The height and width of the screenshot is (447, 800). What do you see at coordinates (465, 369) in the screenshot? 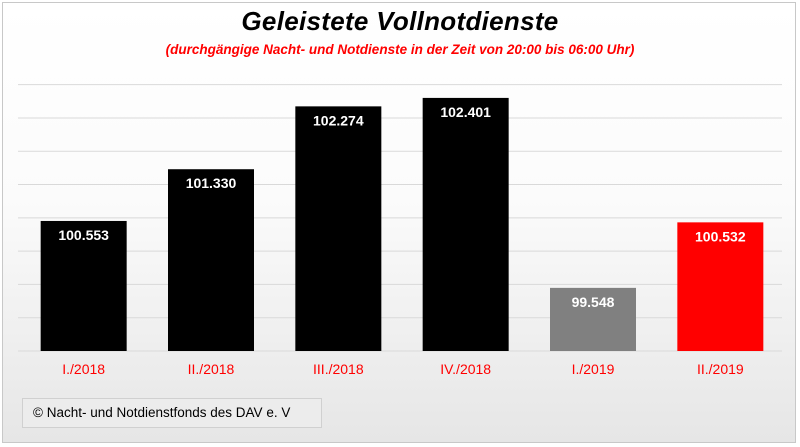
I see `category-label: IV./2018` at bounding box center [465, 369].